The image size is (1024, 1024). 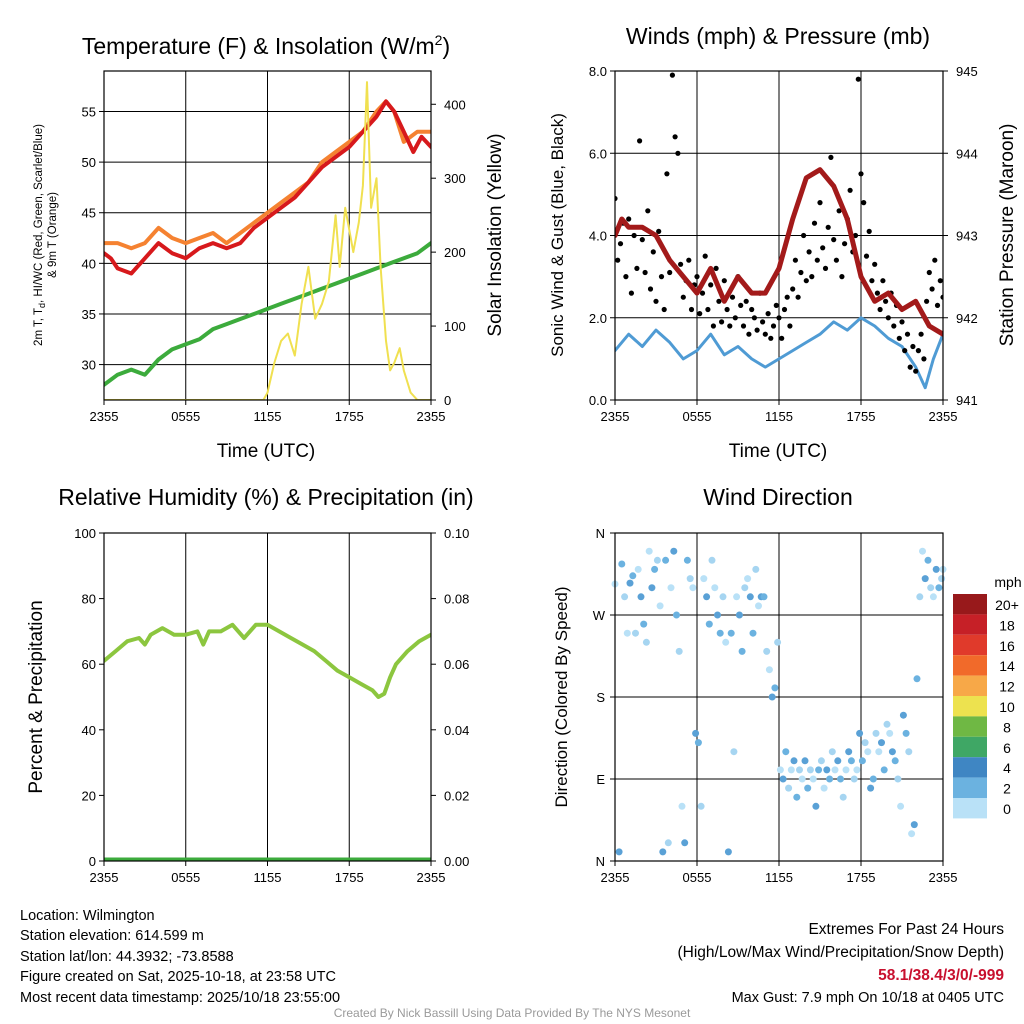 What do you see at coordinates (1007, 727) in the screenshot?
I see `legend-label: 8` at bounding box center [1007, 727].